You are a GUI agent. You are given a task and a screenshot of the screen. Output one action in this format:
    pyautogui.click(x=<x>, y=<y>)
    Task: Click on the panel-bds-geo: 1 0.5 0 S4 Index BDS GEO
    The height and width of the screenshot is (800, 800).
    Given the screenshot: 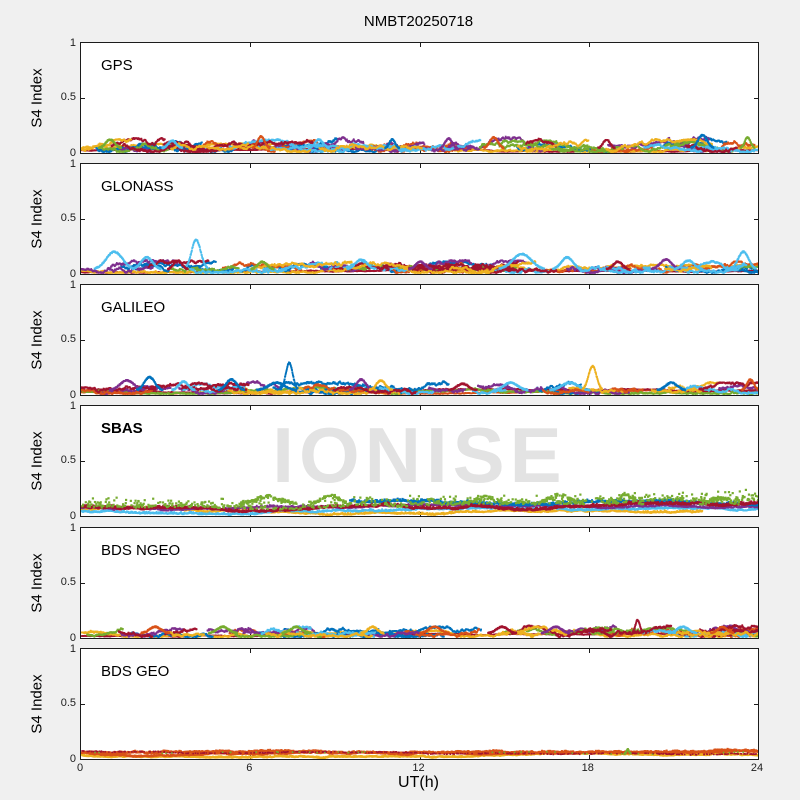 What is the action you would take?
    pyautogui.click(x=394, y=704)
    